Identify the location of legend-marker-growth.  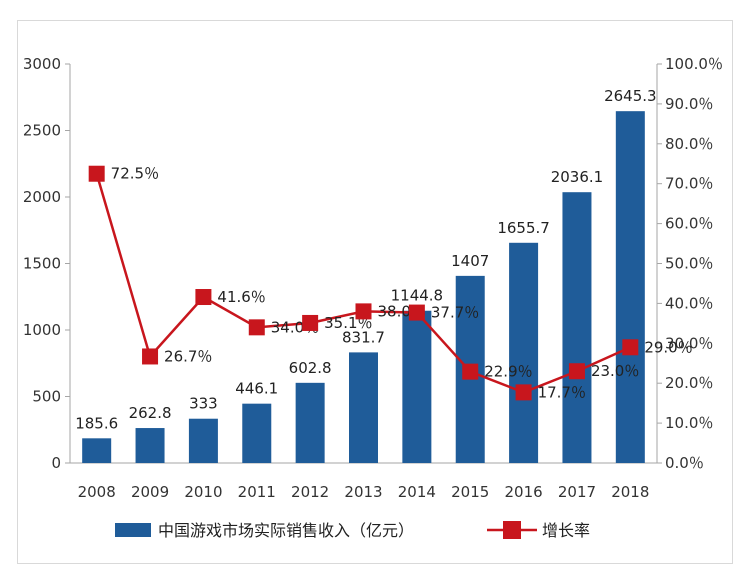
(512, 530).